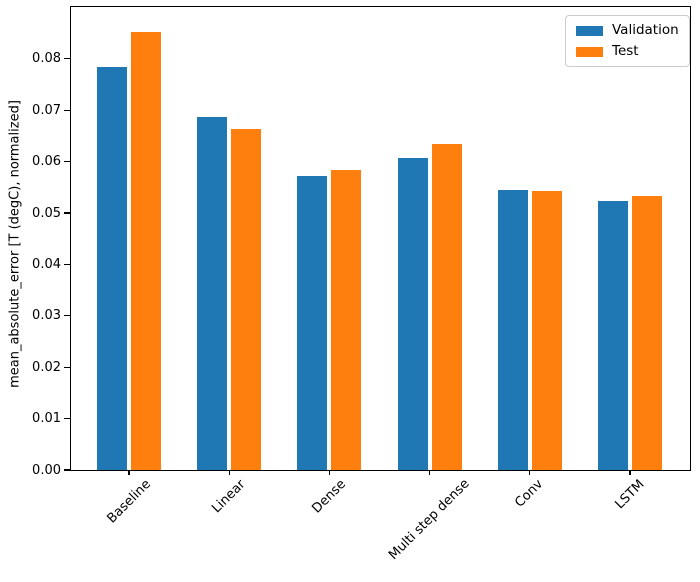 This screenshot has width=700, height=582. What do you see at coordinates (46, 367) in the screenshot?
I see `y-tick-label: 0.02` at bounding box center [46, 367].